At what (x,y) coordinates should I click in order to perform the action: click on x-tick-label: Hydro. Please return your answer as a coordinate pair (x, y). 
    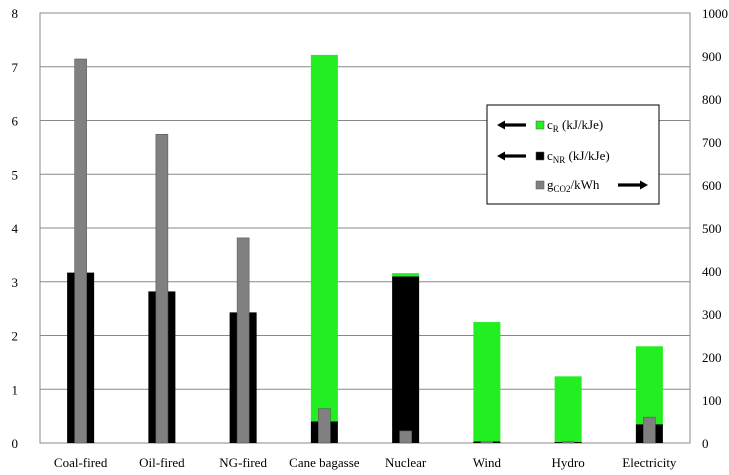
    Looking at the image, I should click on (568, 462).